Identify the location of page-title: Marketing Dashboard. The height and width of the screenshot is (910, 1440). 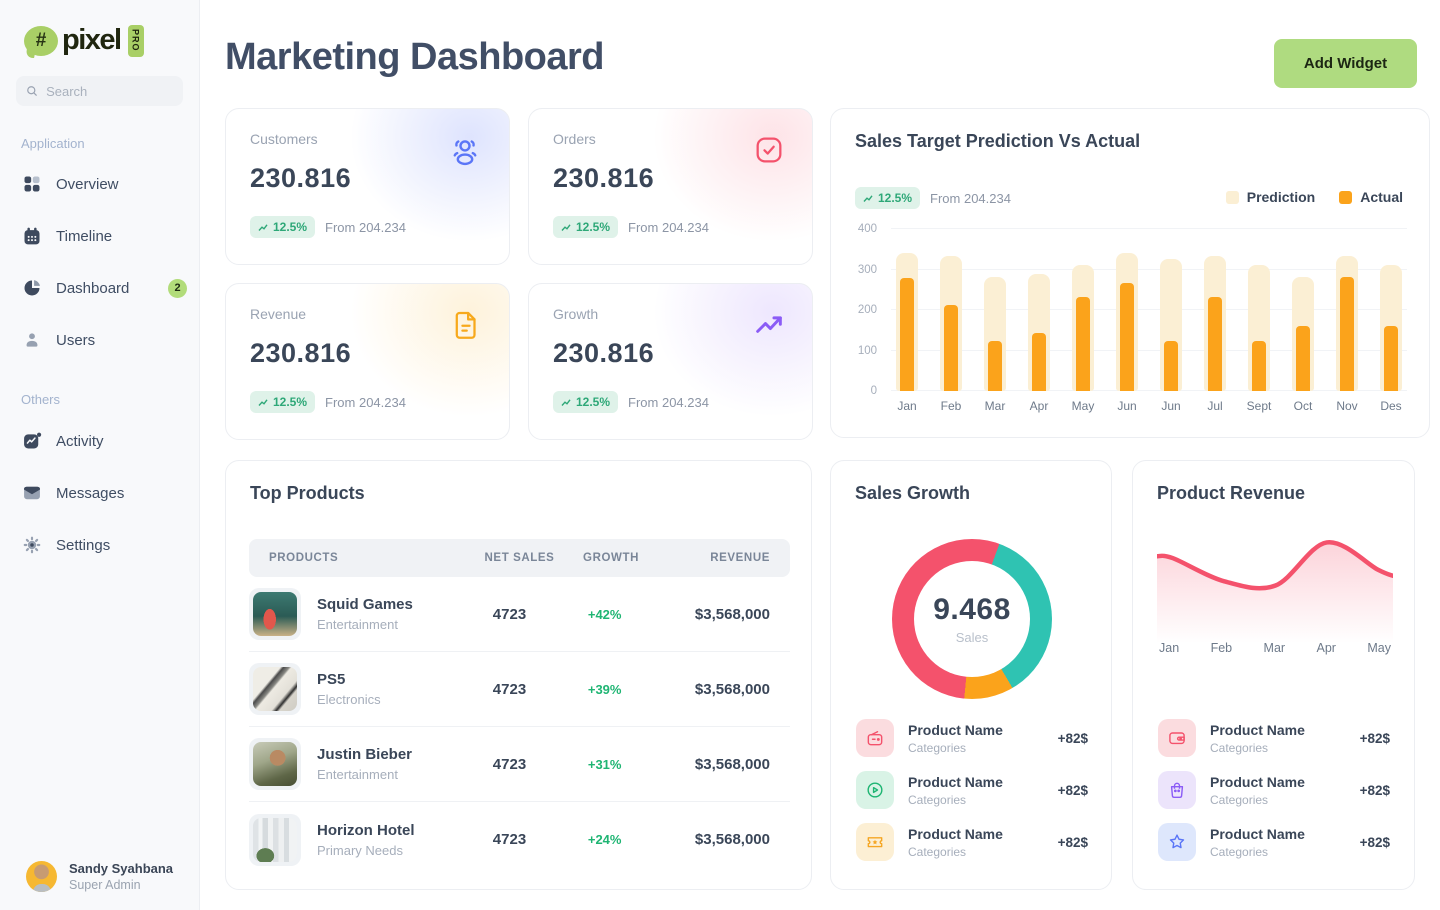
(415, 57).